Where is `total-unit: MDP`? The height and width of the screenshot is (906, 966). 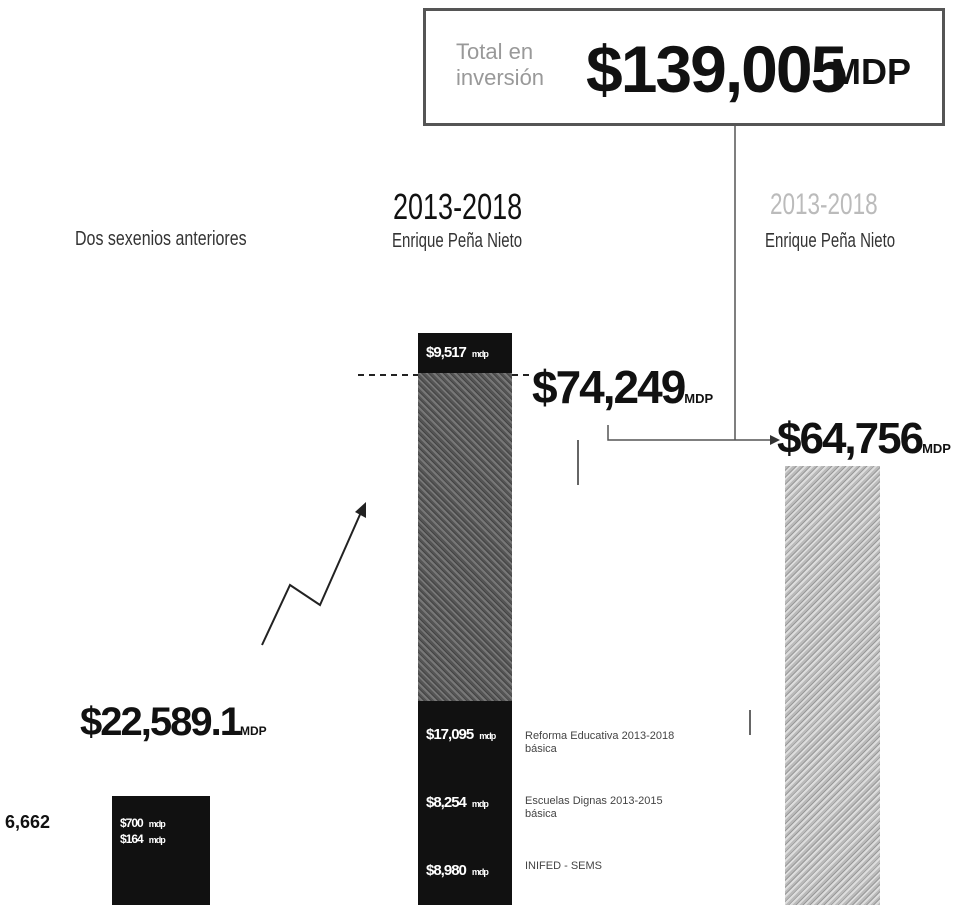
total-unit: MDP is located at coordinates (871, 71).